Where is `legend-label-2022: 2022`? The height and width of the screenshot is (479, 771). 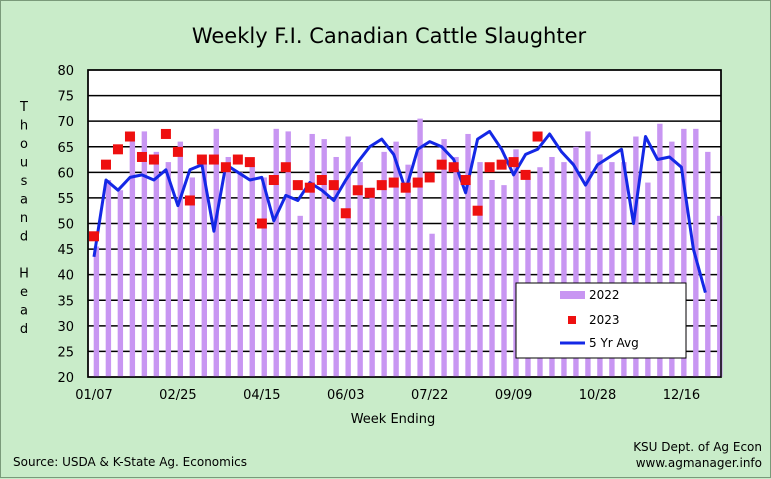 legend-label-2022: 2022 is located at coordinates (604, 295).